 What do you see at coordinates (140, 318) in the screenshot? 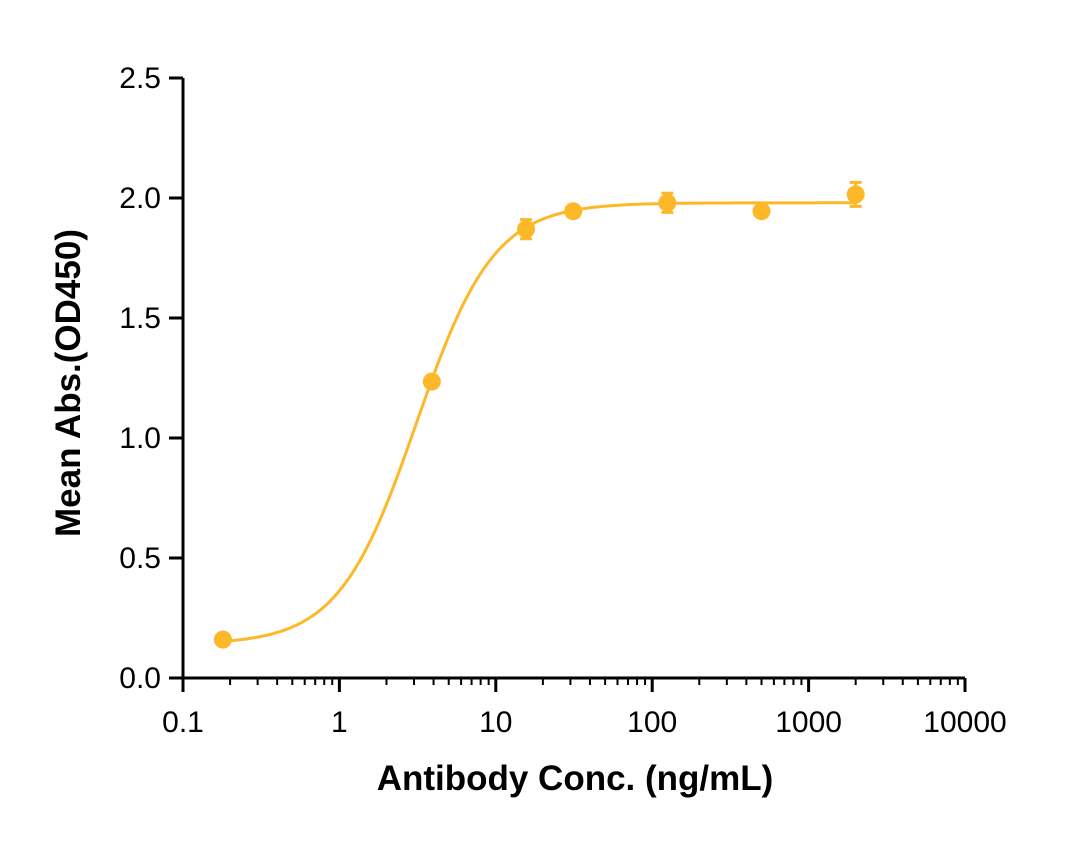
I see `y-tick-label: 1.5` at bounding box center [140, 318].